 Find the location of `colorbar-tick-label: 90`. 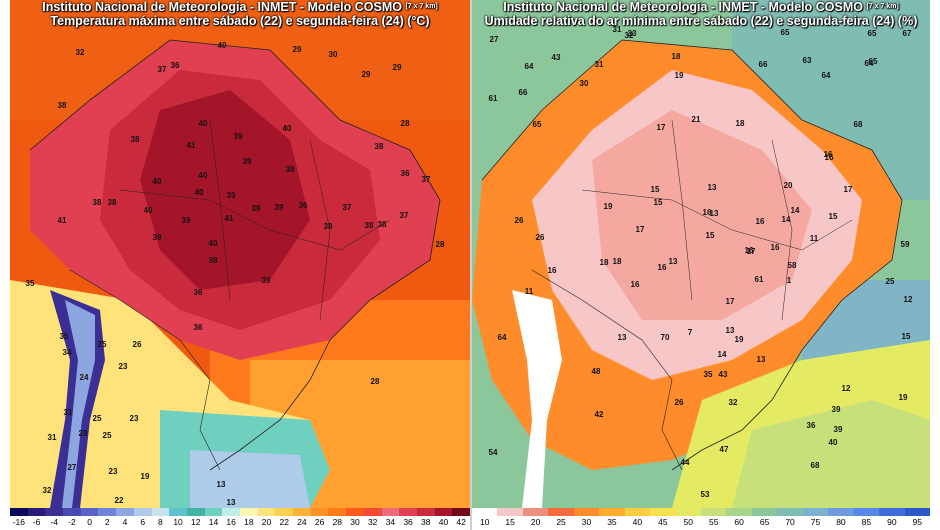

colorbar-tick-label: 90 is located at coordinates (892, 522).